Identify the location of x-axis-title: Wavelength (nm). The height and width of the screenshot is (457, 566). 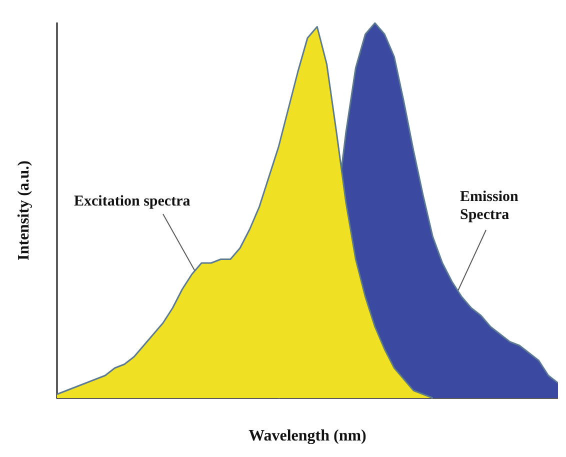
(307, 436).